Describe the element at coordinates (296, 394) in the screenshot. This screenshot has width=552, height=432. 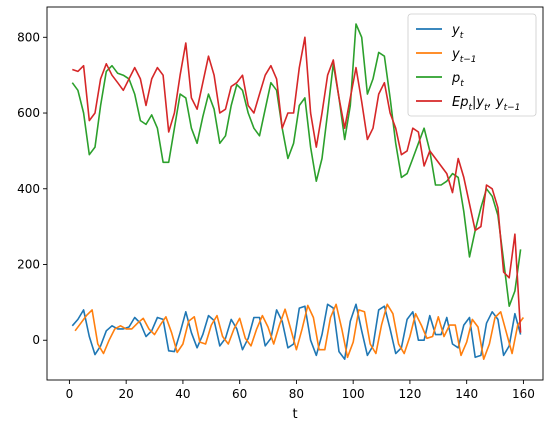
I see `x-tick-label: 80` at that location.